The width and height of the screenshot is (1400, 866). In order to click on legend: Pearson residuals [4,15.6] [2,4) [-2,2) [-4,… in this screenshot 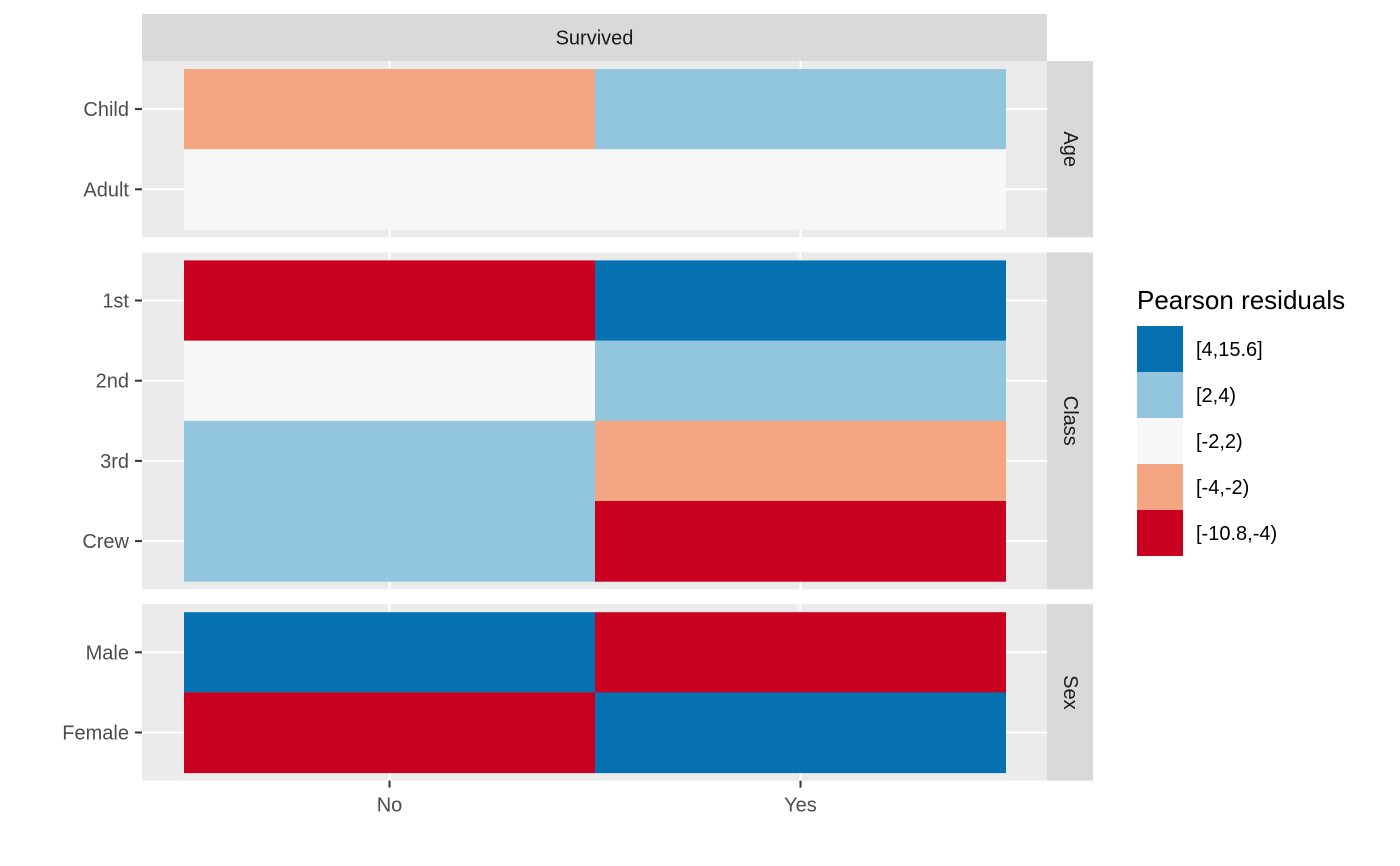, I will do `click(1241, 420)`.